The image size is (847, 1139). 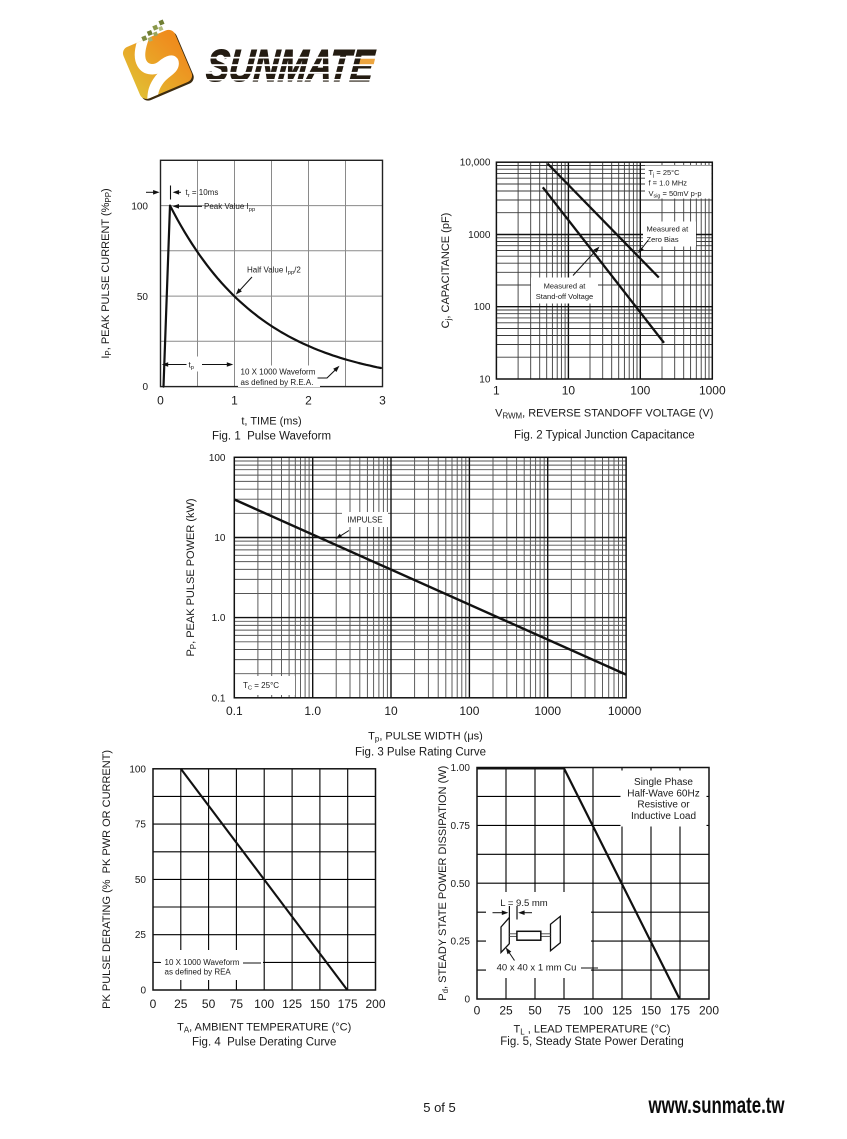 I want to click on svg-text: Cj​, CAPACITANCE (pF), so click(x=446, y=271).